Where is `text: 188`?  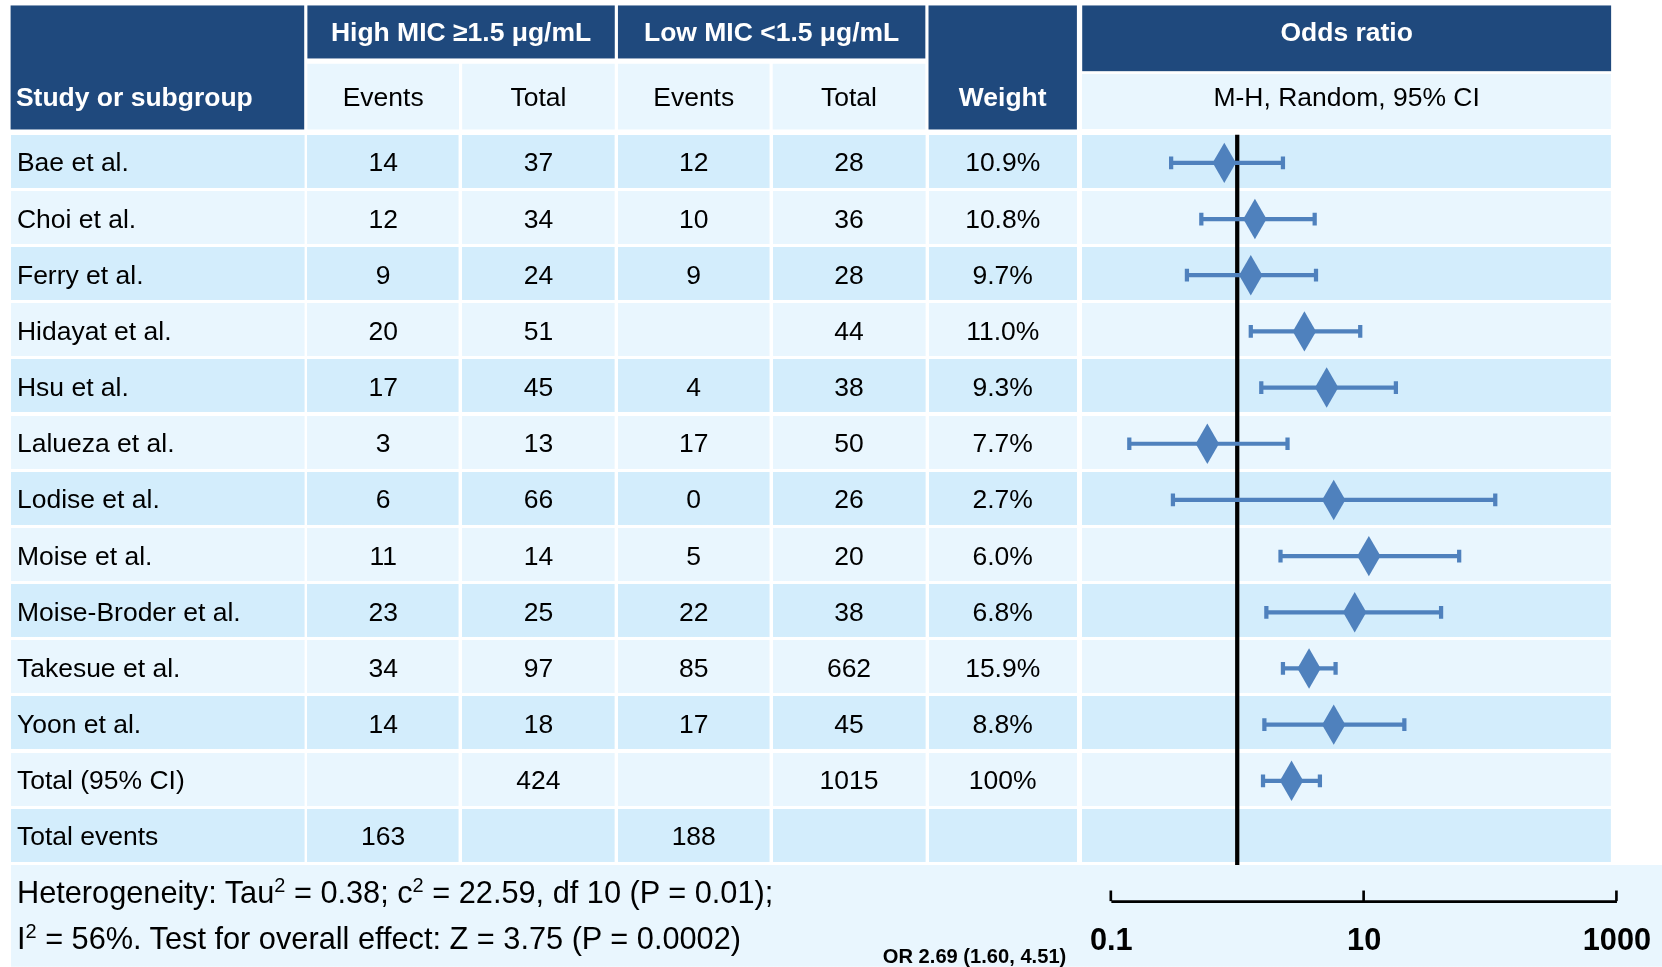 text: 188 is located at coordinates (693, 836).